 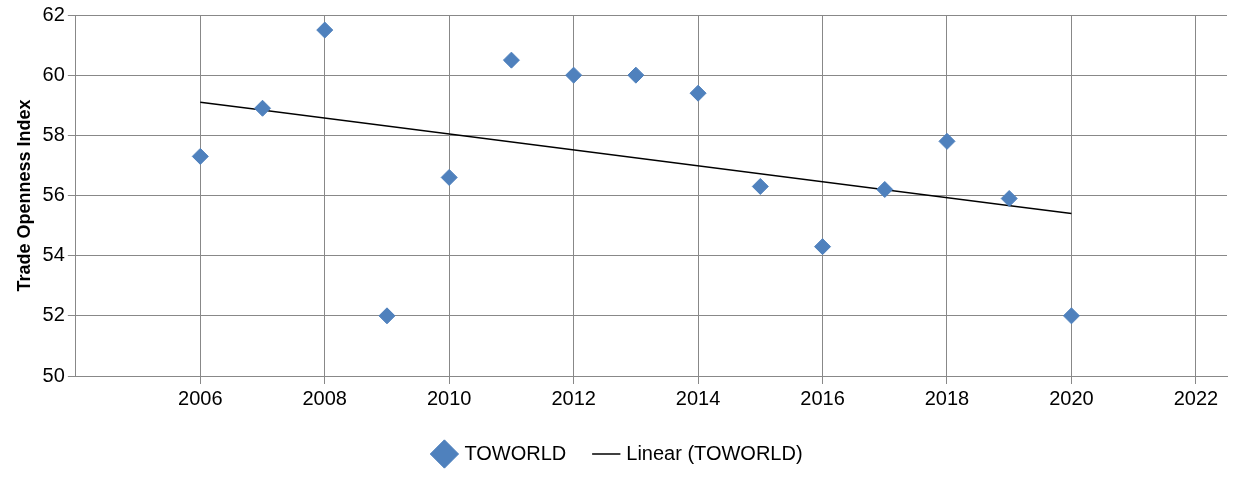 What do you see at coordinates (573, 397) in the screenshot?
I see `x-tick-label: 2012` at bounding box center [573, 397].